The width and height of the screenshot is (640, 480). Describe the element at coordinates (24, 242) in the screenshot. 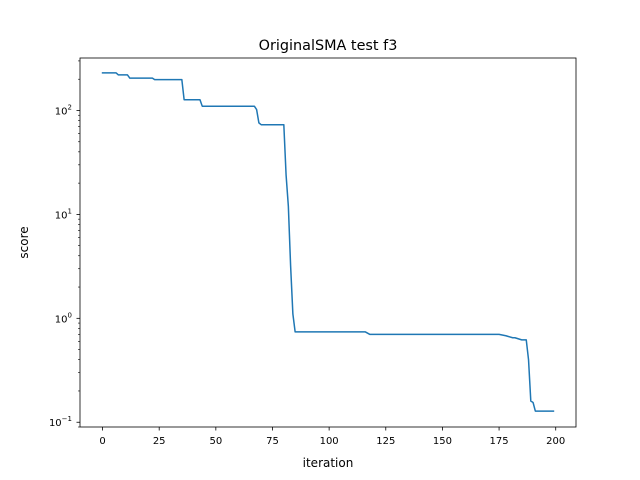

I see `y-axis-label: score` at that location.